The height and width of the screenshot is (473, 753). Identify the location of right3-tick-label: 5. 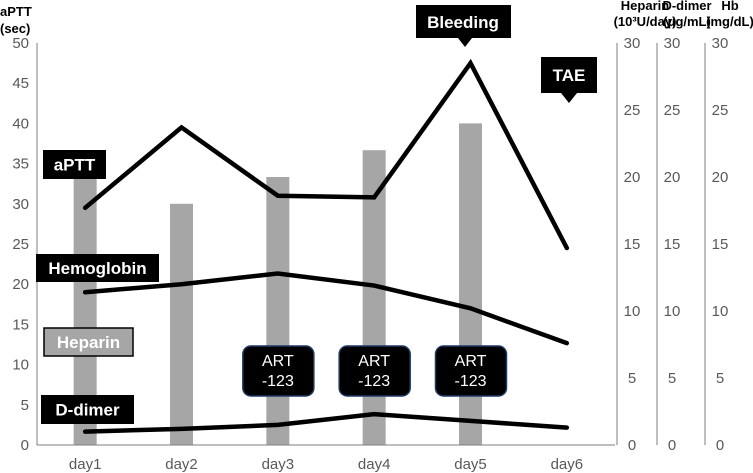
(720, 378).